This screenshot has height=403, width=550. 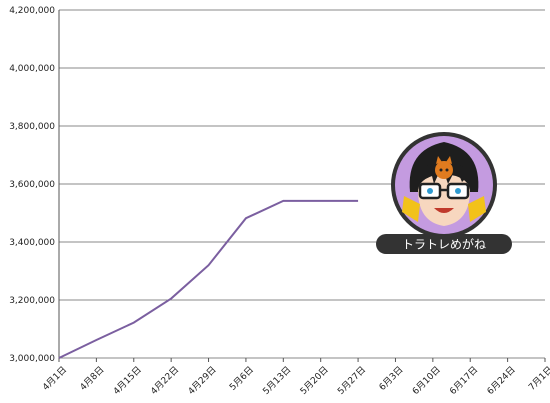 I want to click on y-tick-label: 3,800,000, so click(x=32, y=127).